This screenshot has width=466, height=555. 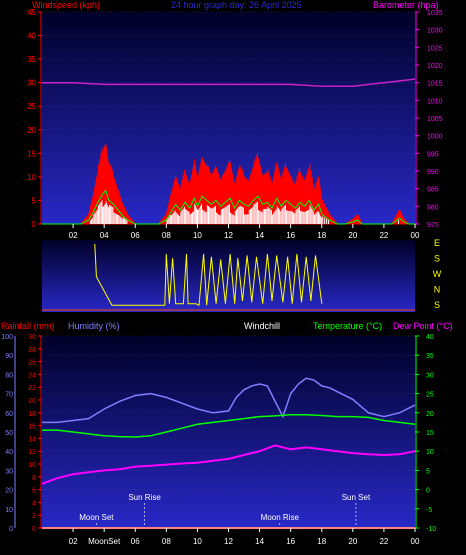 What do you see at coordinates (9, 510) in the screenshot?
I see `humidity-tick-label: 10` at bounding box center [9, 510].